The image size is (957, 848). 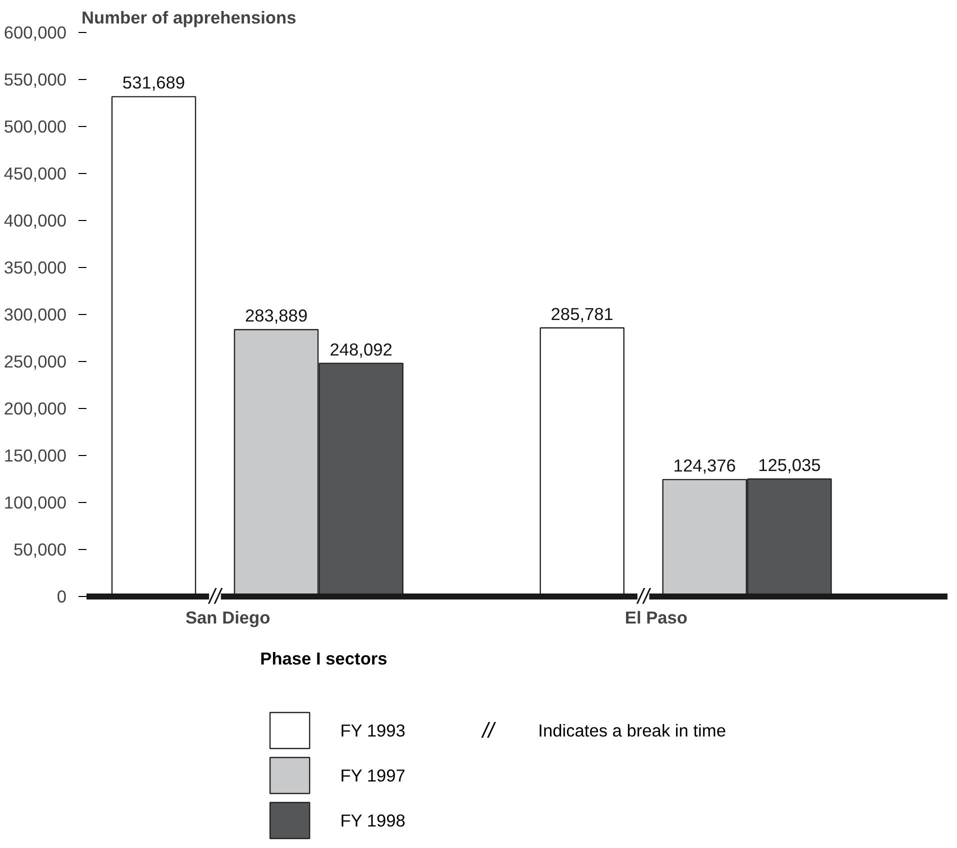 I want to click on text: Indicates a break in time, so click(x=632, y=730).